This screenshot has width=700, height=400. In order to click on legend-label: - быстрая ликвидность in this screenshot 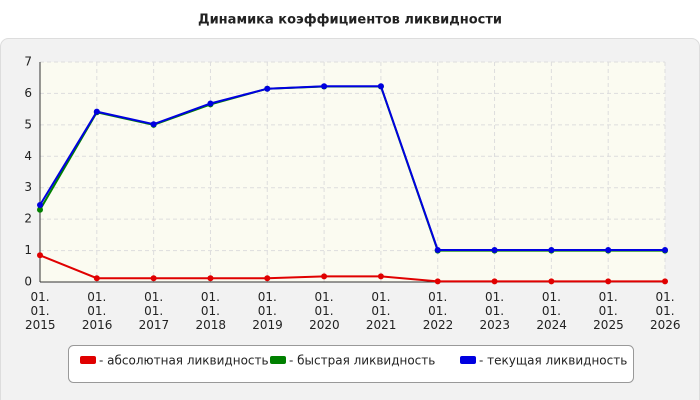, I will do `click(362, 361)`.